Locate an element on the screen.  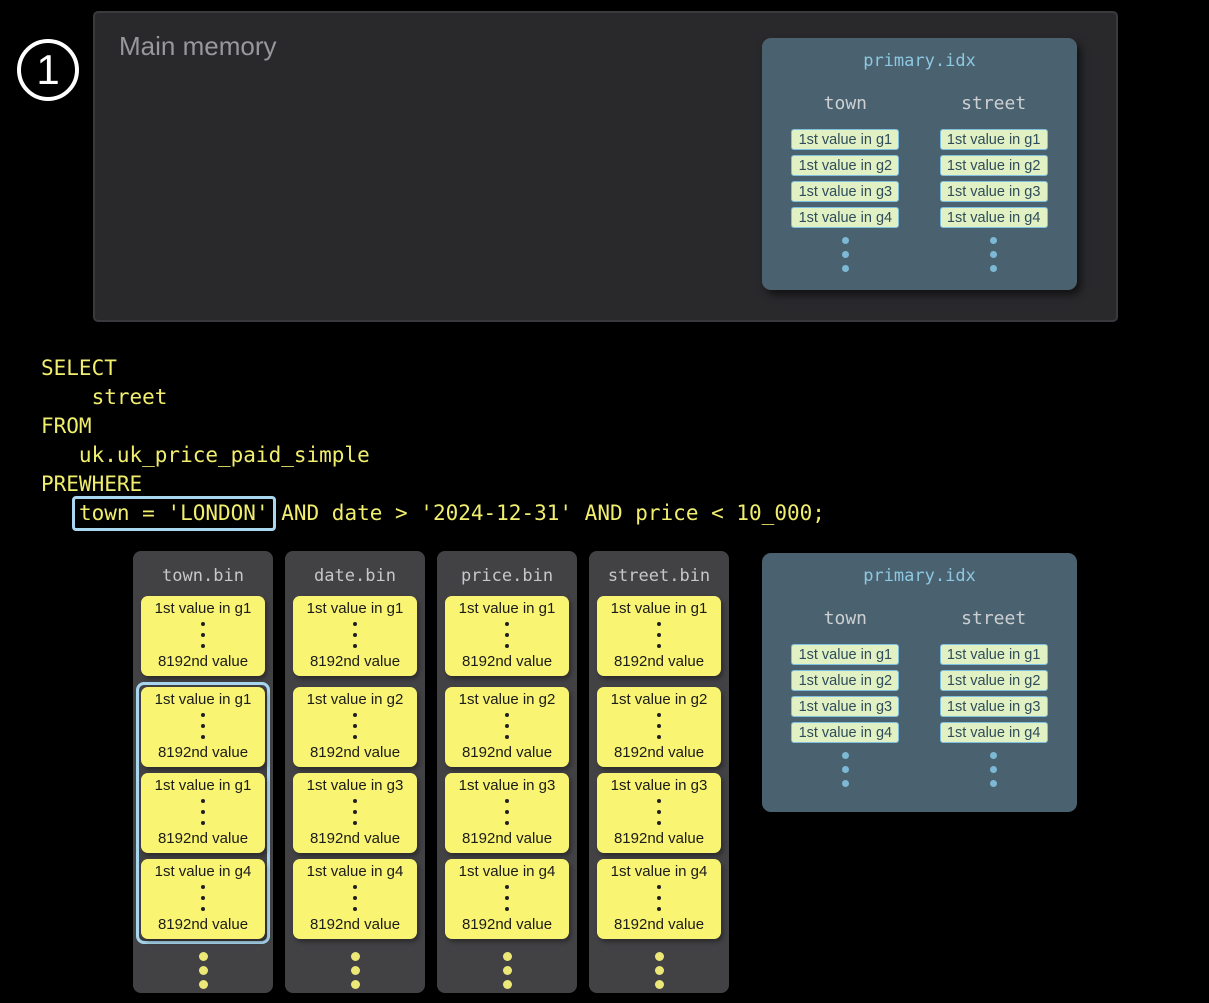
sql-line: SELECT is located at coordinates (79, 368).